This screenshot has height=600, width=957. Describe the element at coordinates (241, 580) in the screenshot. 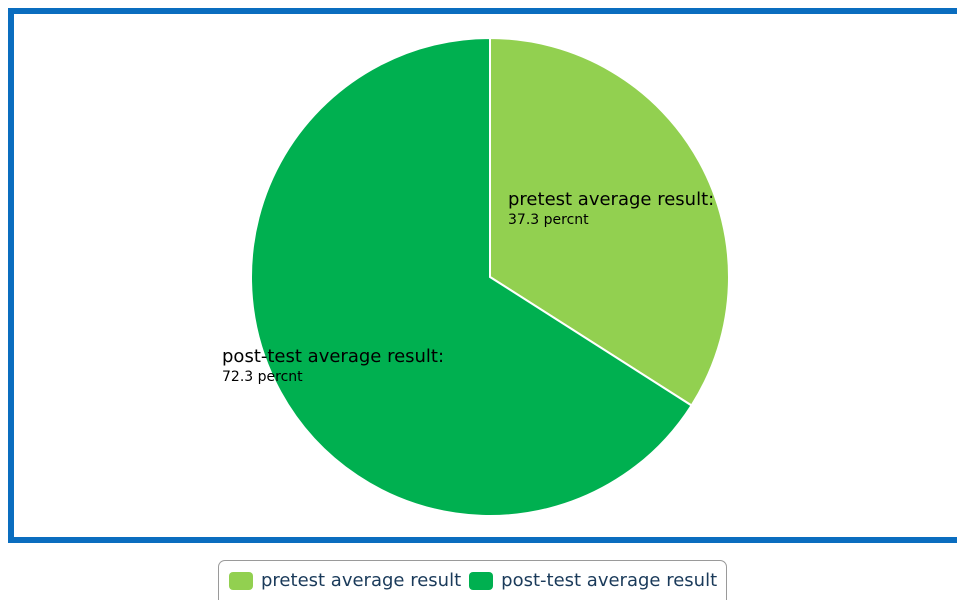

I see `legend-swatch-pretest` at that location.